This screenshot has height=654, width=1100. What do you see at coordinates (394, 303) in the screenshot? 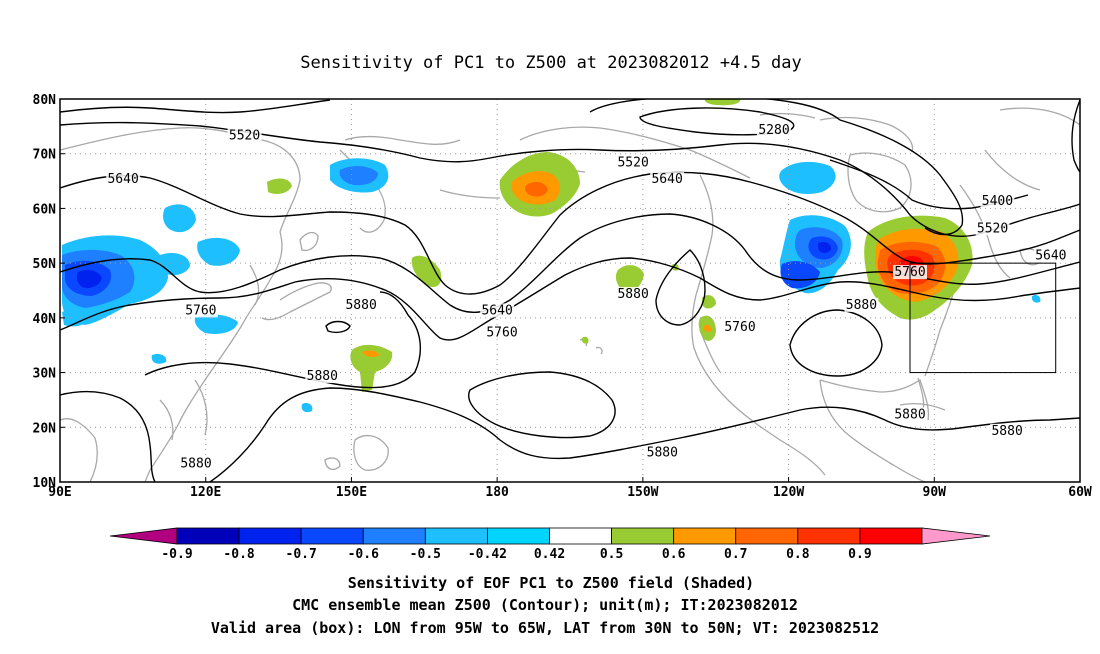
I see `contour-5880-pacific-south` at bounding box center [394, 303].